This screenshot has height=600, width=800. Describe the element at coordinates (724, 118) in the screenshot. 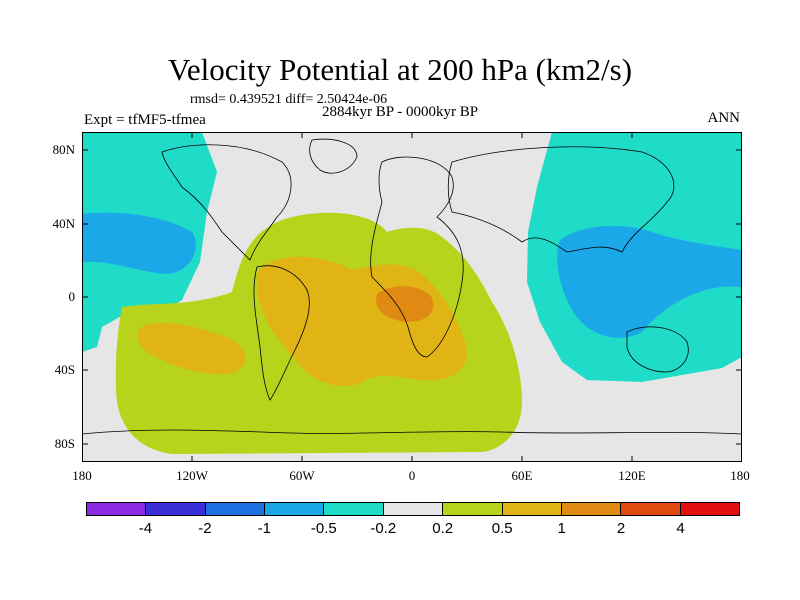

I see `season-label: ANN` at that location.